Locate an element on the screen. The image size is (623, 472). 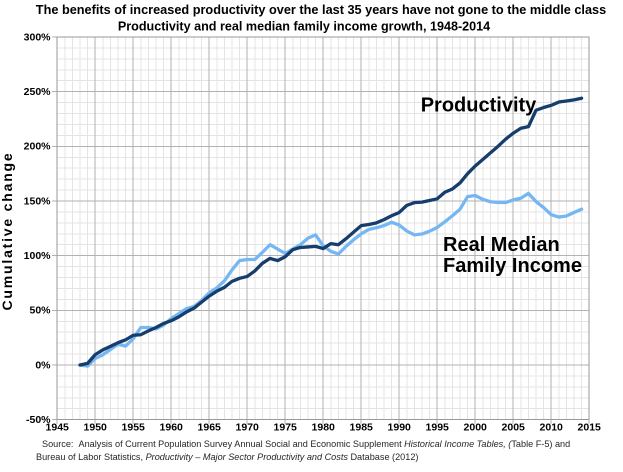
svg-text: 1960 is located at coordinates (172, 428).